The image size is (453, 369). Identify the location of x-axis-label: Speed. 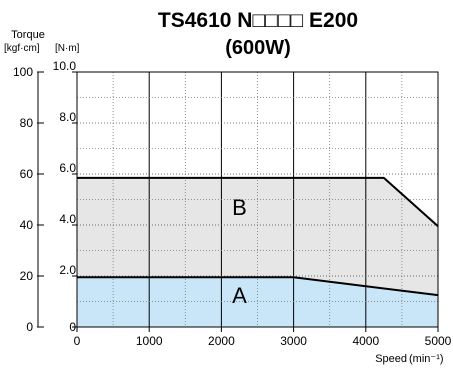
(391, 359).